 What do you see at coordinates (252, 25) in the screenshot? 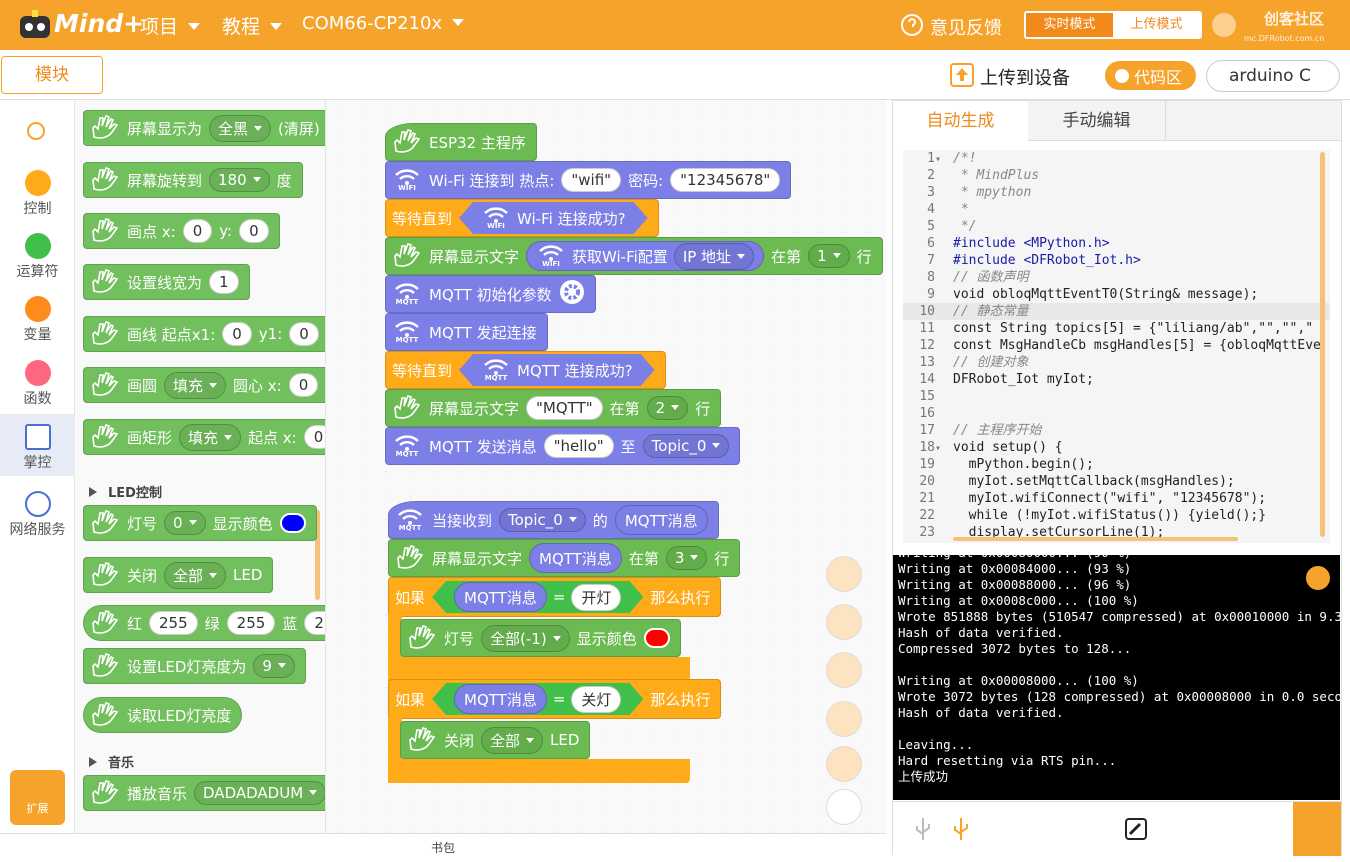
I see `menu: 教程` at bounding box center [252, 25].